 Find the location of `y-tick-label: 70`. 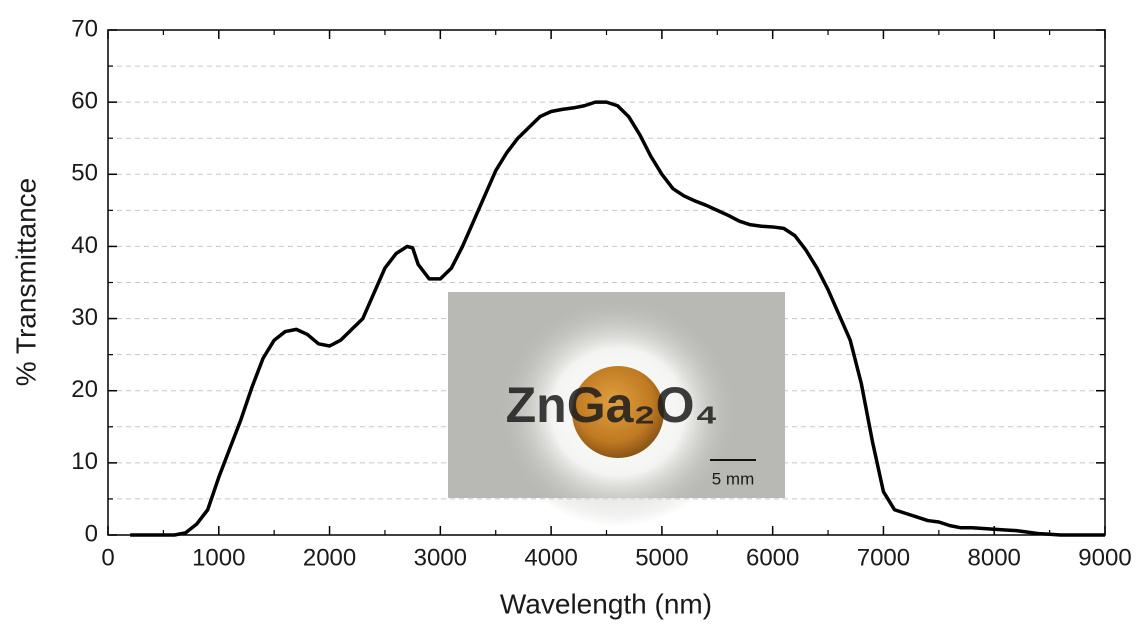

y-tick-label: 70 is located at coordinates (84, 28).